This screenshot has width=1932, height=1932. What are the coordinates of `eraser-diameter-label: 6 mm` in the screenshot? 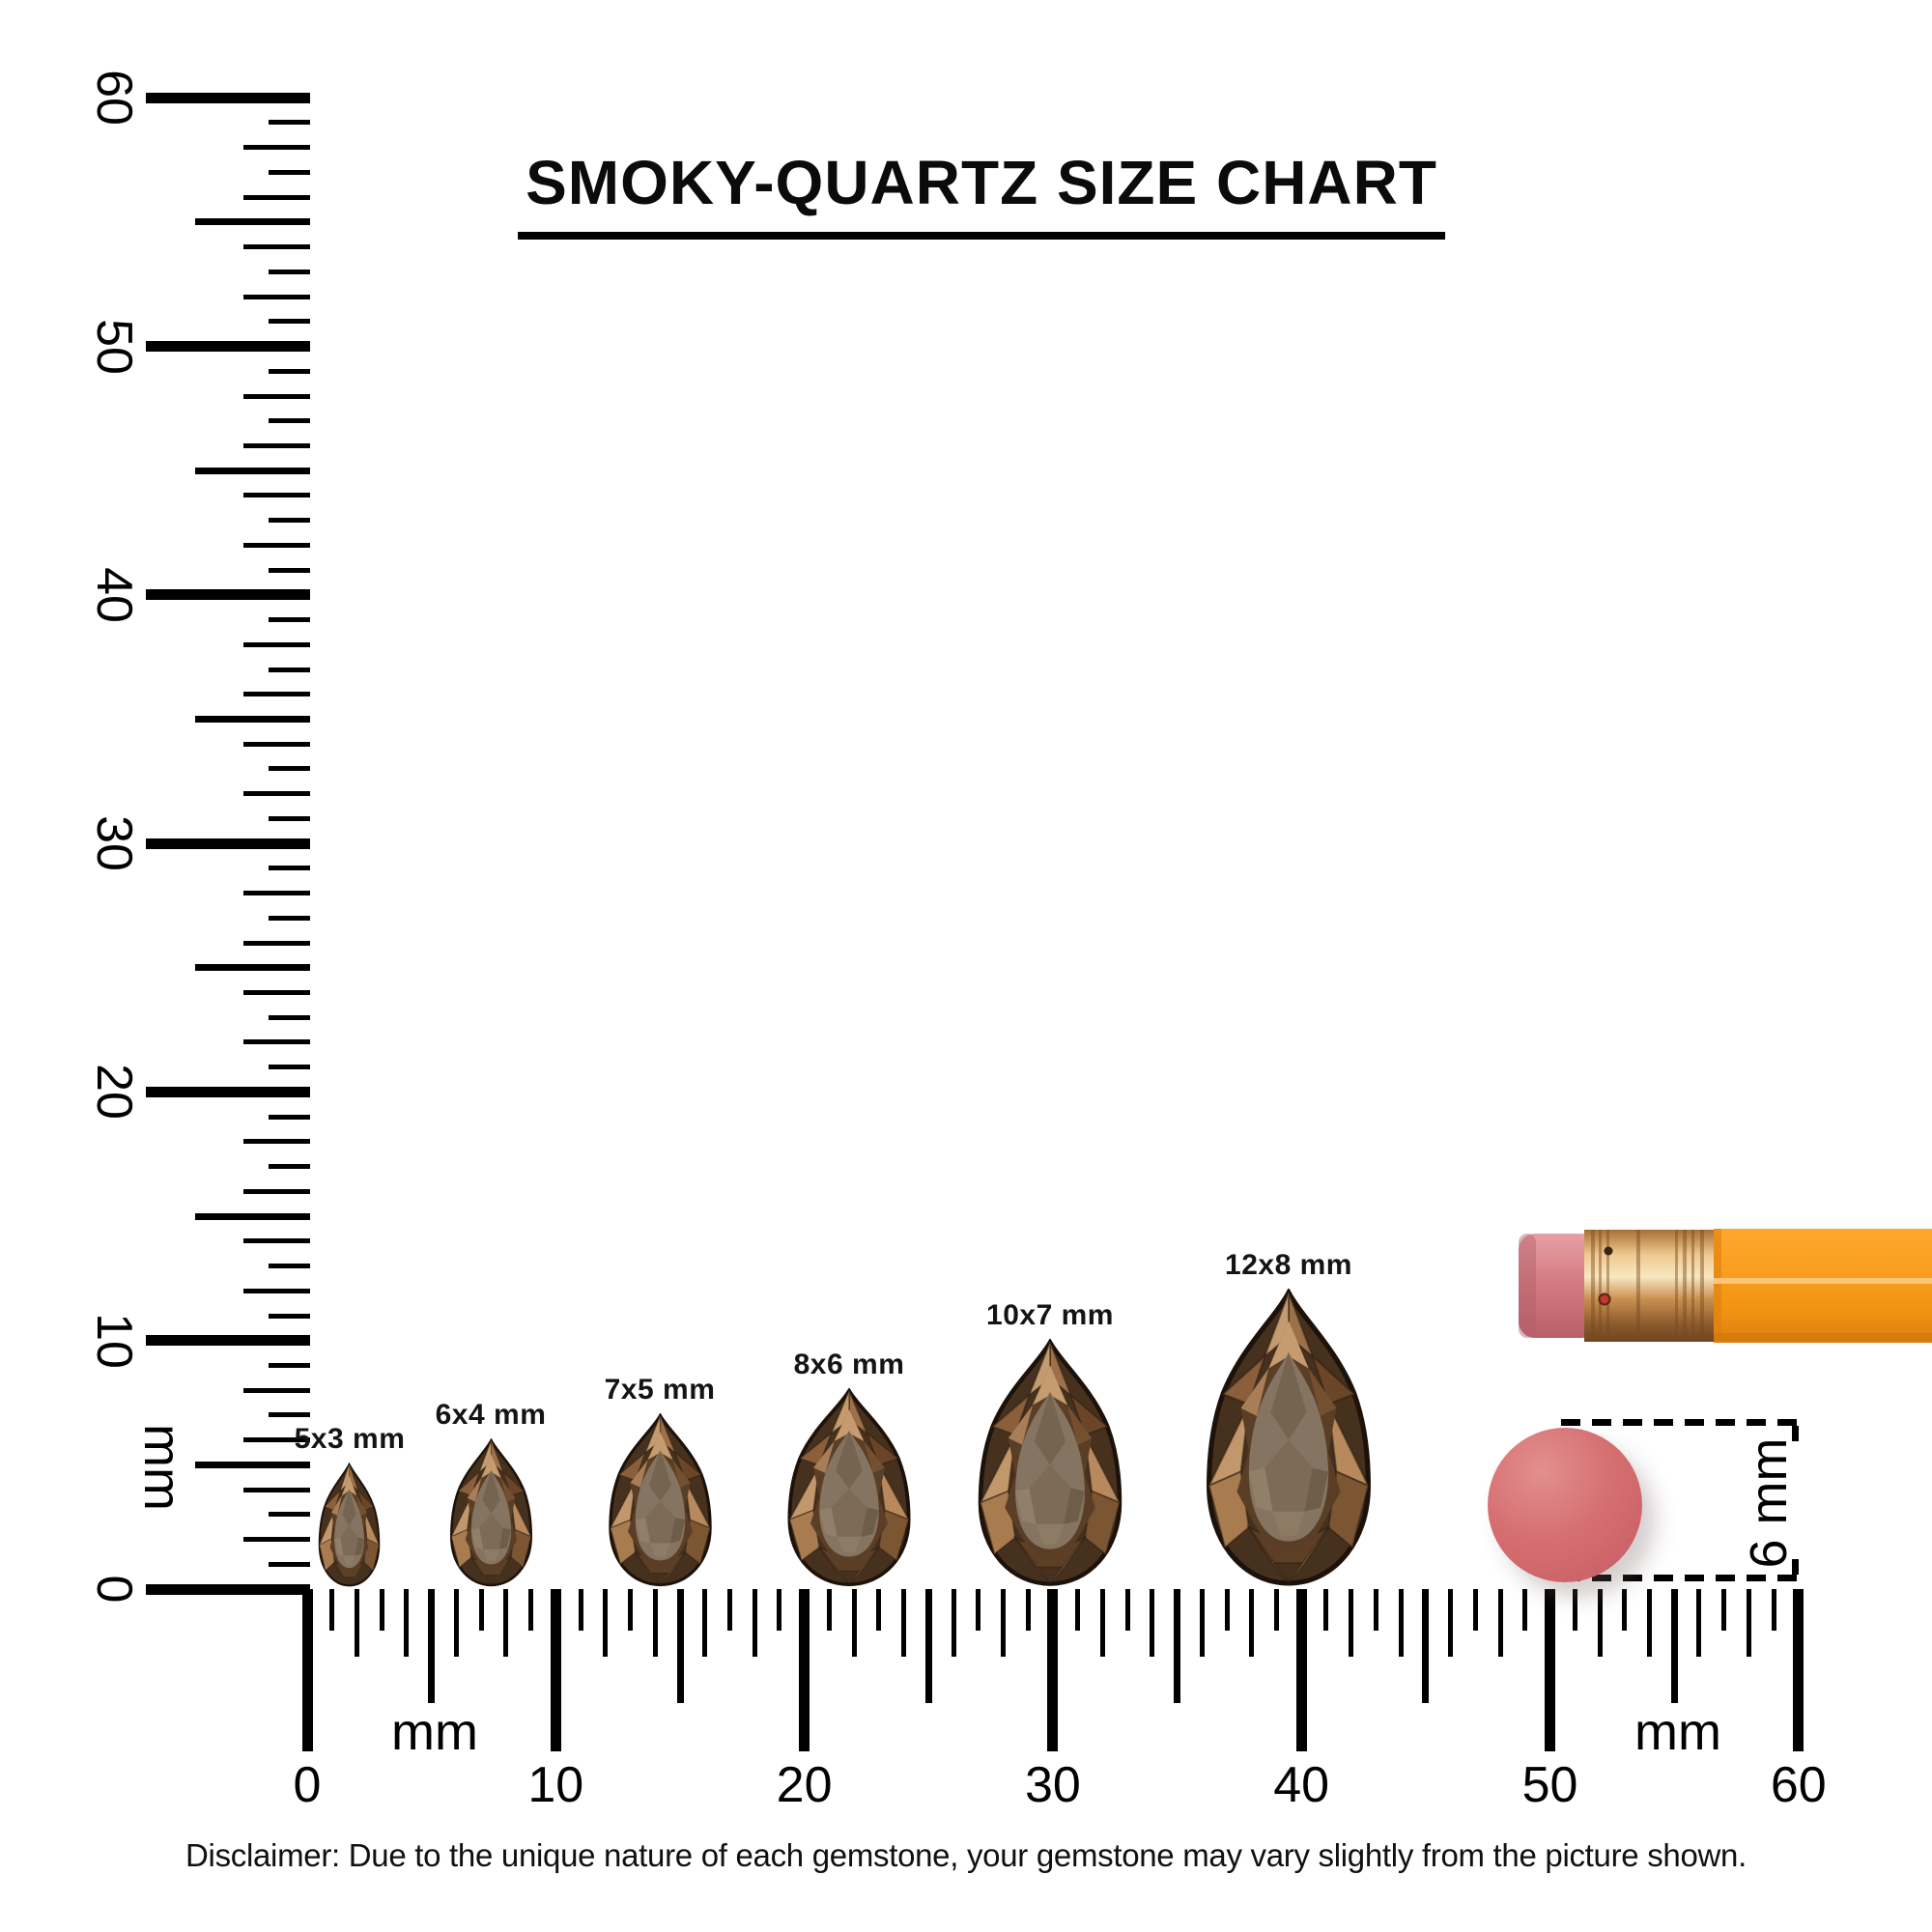 It's located at (1769, 1503).